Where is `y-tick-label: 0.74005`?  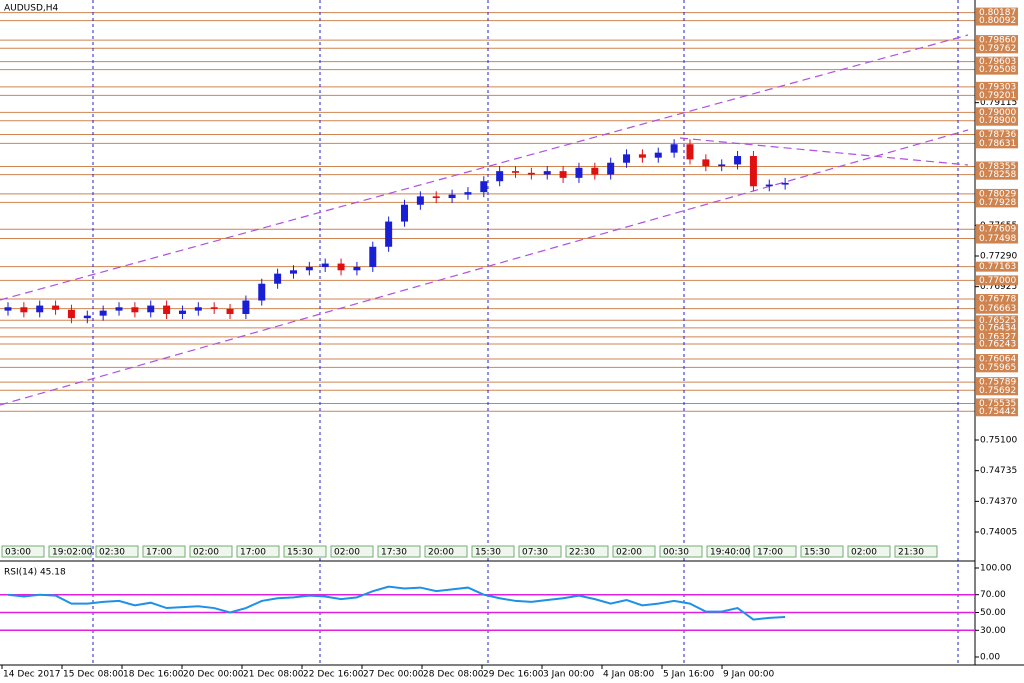
y-tick-label: 0.74005 is located at coordinates (998, 533).